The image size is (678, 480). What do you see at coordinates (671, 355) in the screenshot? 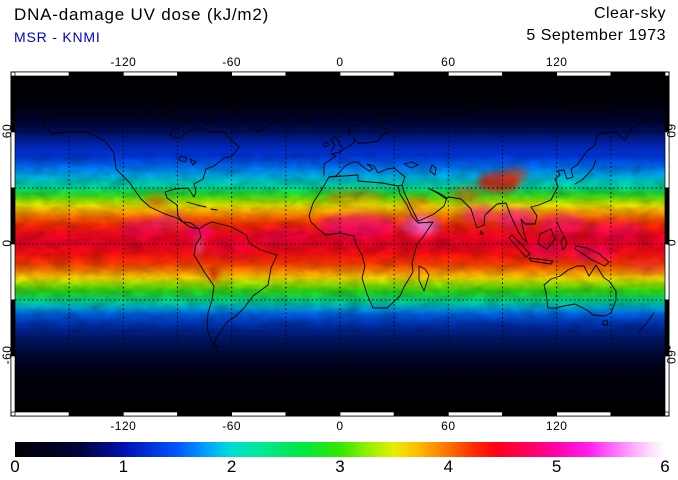
I see `lat-tick-label-right: -60` at bounding box center [671, 355].